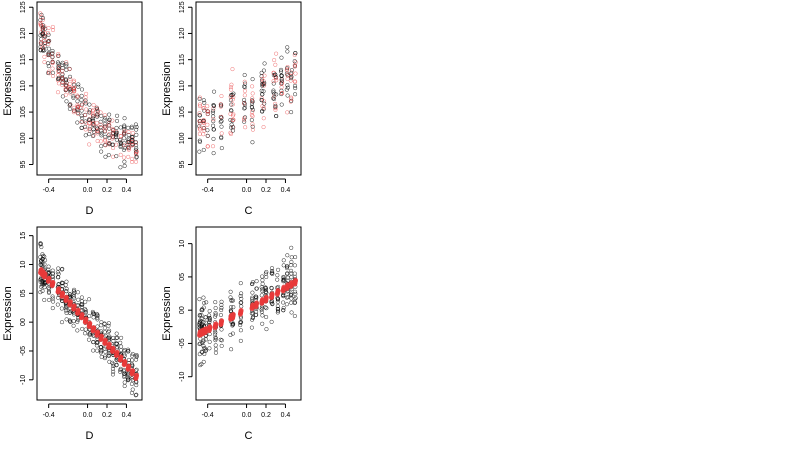  Describe the element at coordinates (182, 59) in the screenshot. I see `y-tick-label: 115` at that location.